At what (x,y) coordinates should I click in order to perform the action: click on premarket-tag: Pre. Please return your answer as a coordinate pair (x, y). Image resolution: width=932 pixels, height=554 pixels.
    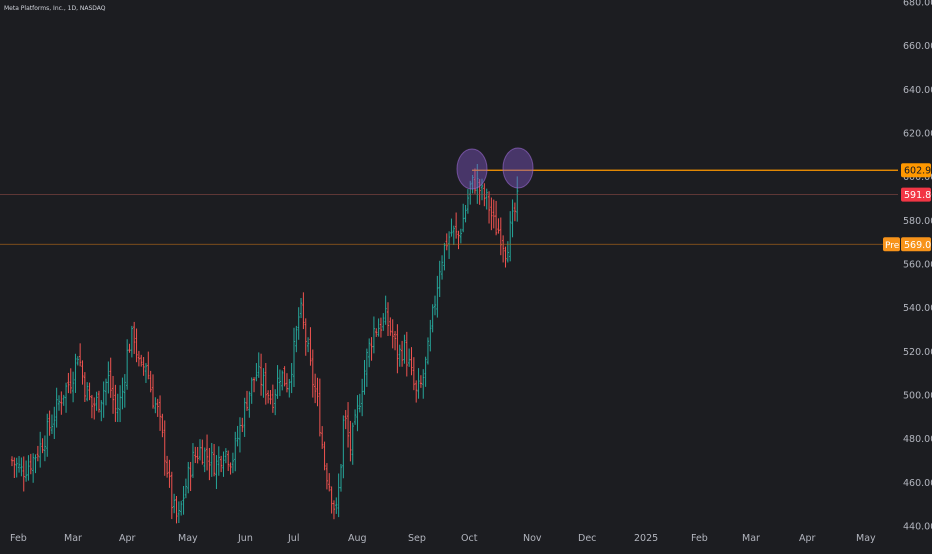
    Looking at the image, I should click on (891, 244).